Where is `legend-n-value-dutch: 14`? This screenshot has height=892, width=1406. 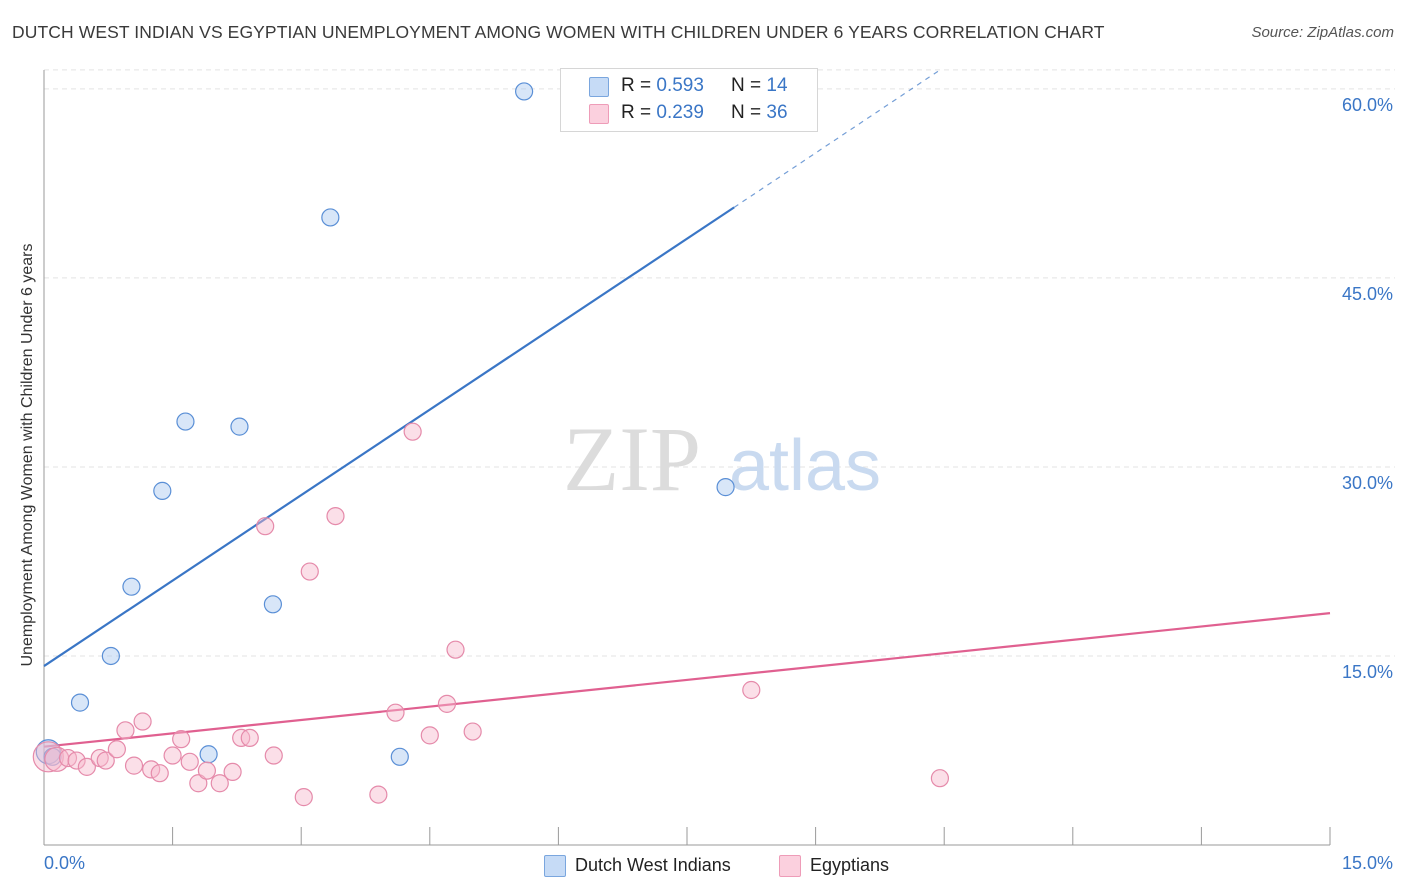 legend-n-value-dutch: 14 is located at coordinates (777, 85).